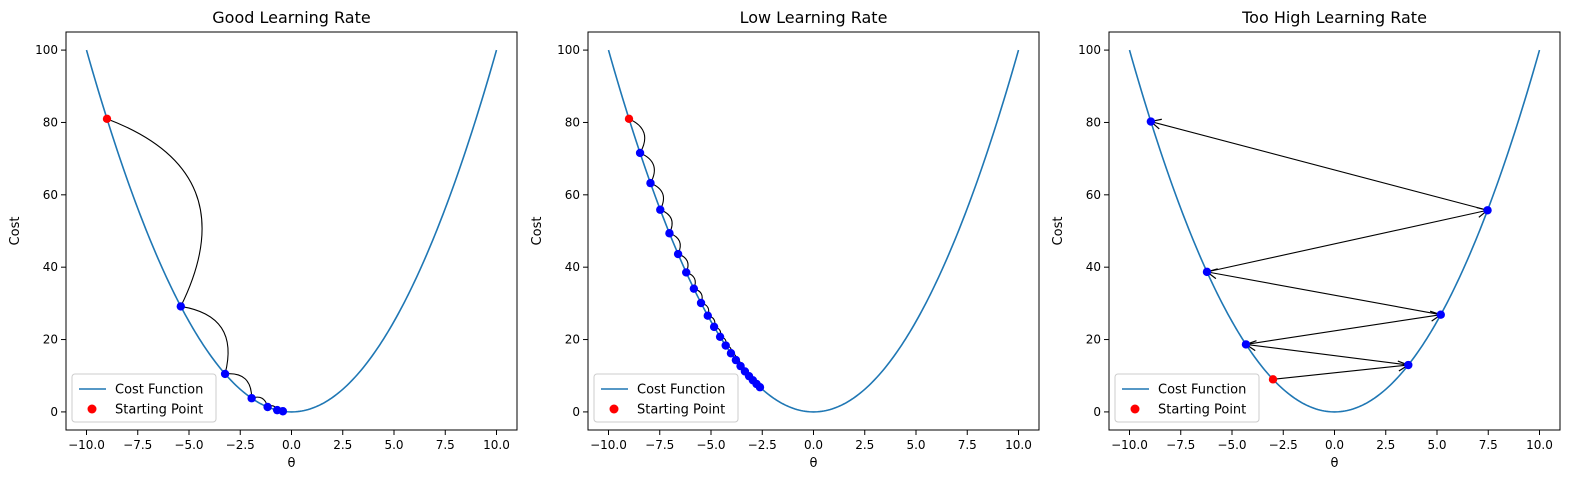 The image size is (1589, 490). Describe the element at coordinates (1335, 463) in the screenshot. I see `x-axis-label: θ` at that location.